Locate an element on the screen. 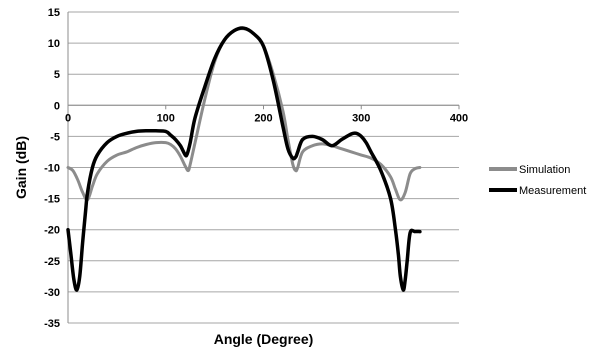  x-tick-label: 100 is located at coordinates (166, 118).